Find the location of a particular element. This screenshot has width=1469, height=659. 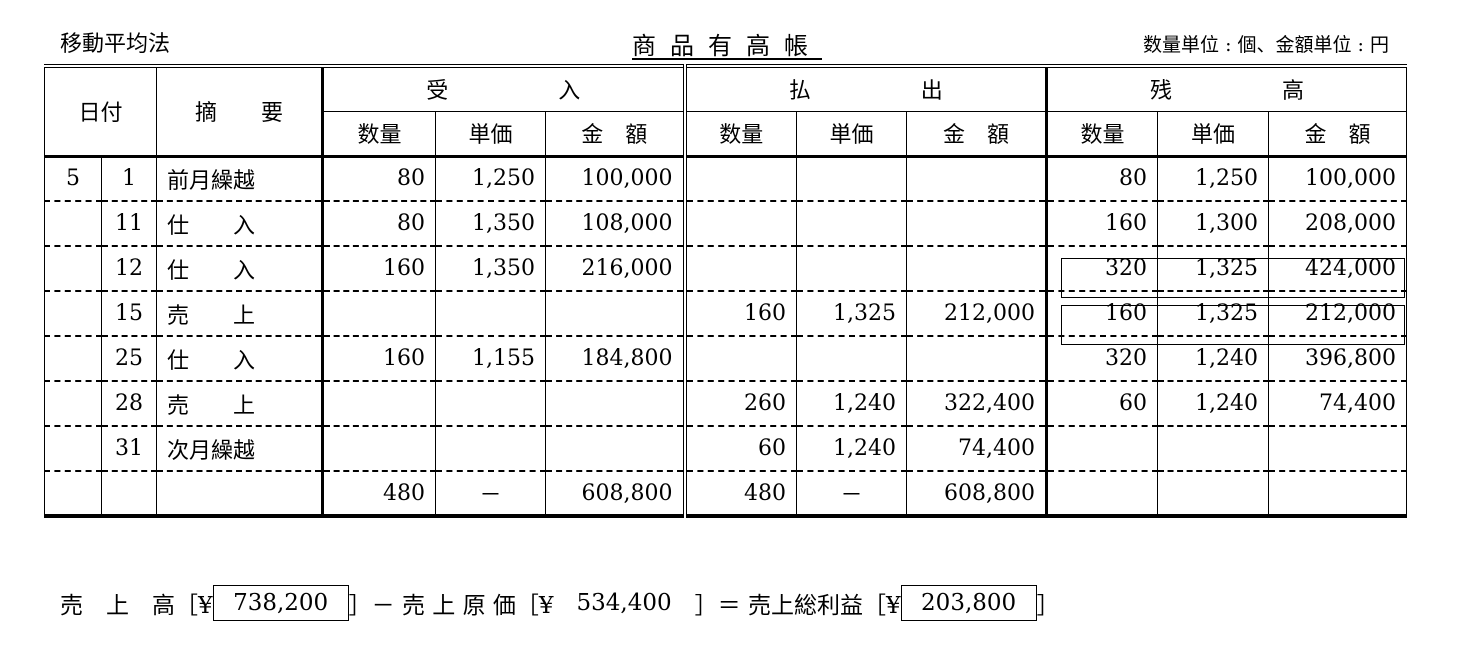

day-cell: 11 is located at coordinates (129, 223).